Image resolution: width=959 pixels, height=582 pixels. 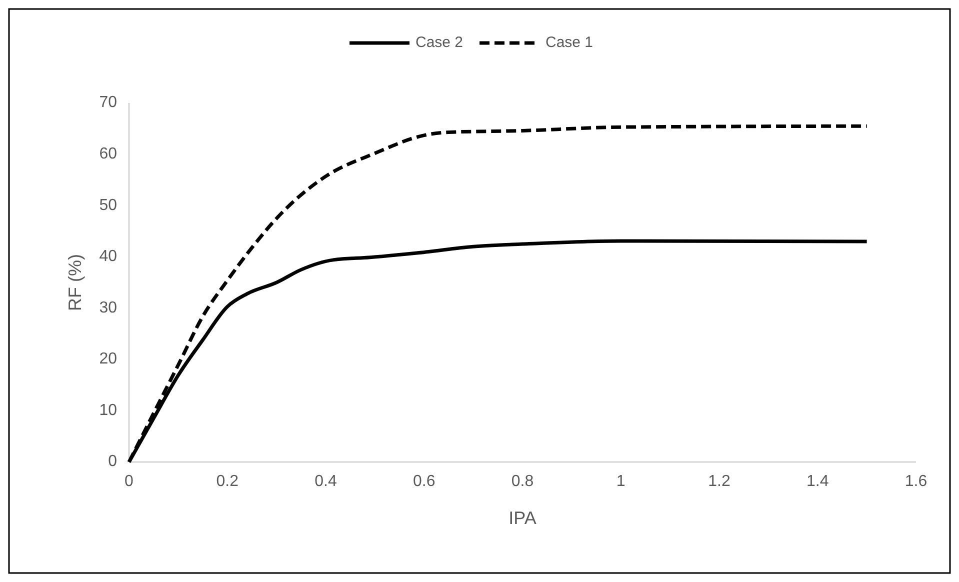 I want to click on y-tick-label: 70, so click(x=108, y=103).